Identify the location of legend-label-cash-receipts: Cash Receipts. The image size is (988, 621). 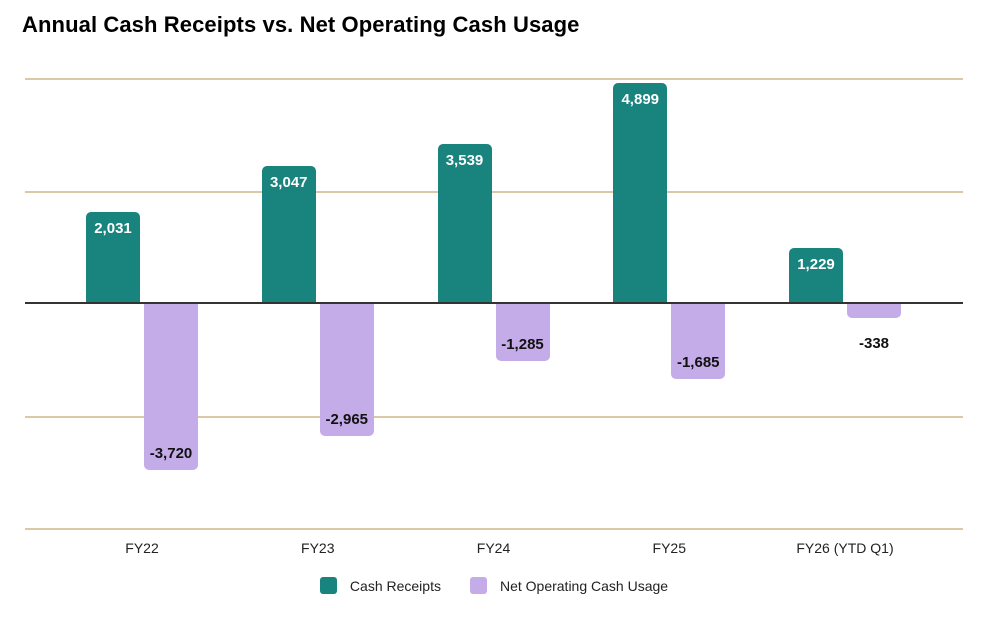
(395, 585).